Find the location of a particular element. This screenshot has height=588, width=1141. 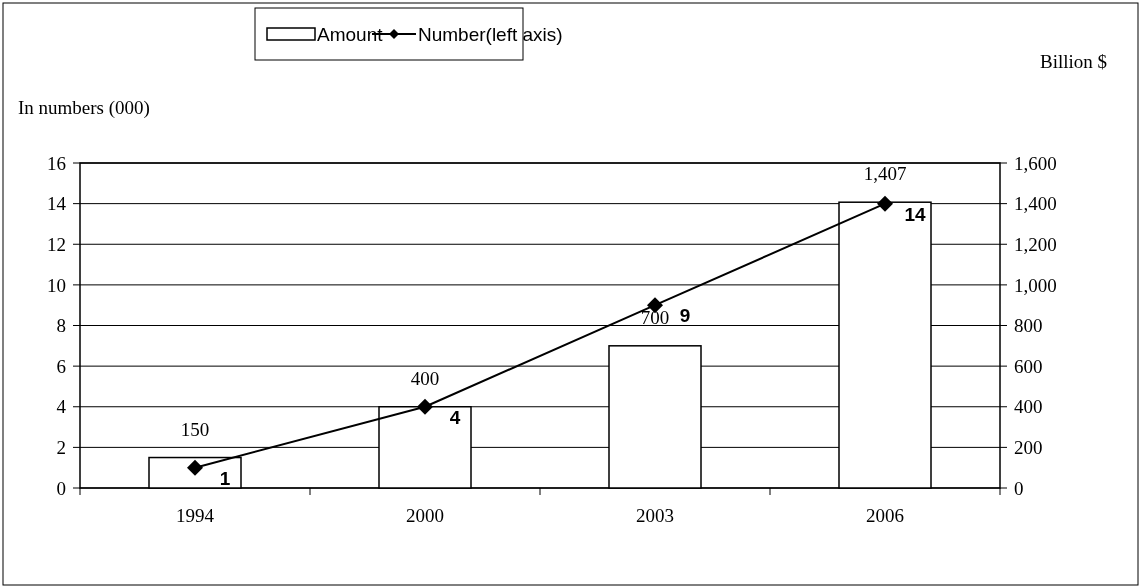

y-tick-label: 8 is located at coordinates (61, 326).